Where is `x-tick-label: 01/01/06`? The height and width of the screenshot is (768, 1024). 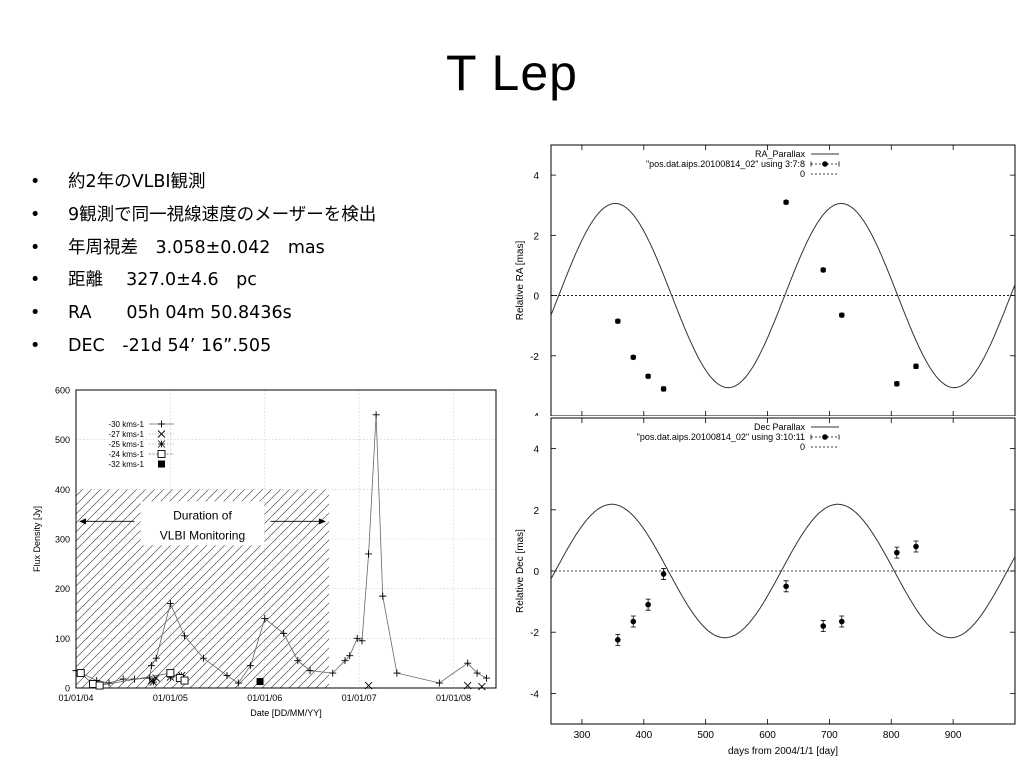 x-tick-label: 01/01/06 is located at coordinates (264, 698).